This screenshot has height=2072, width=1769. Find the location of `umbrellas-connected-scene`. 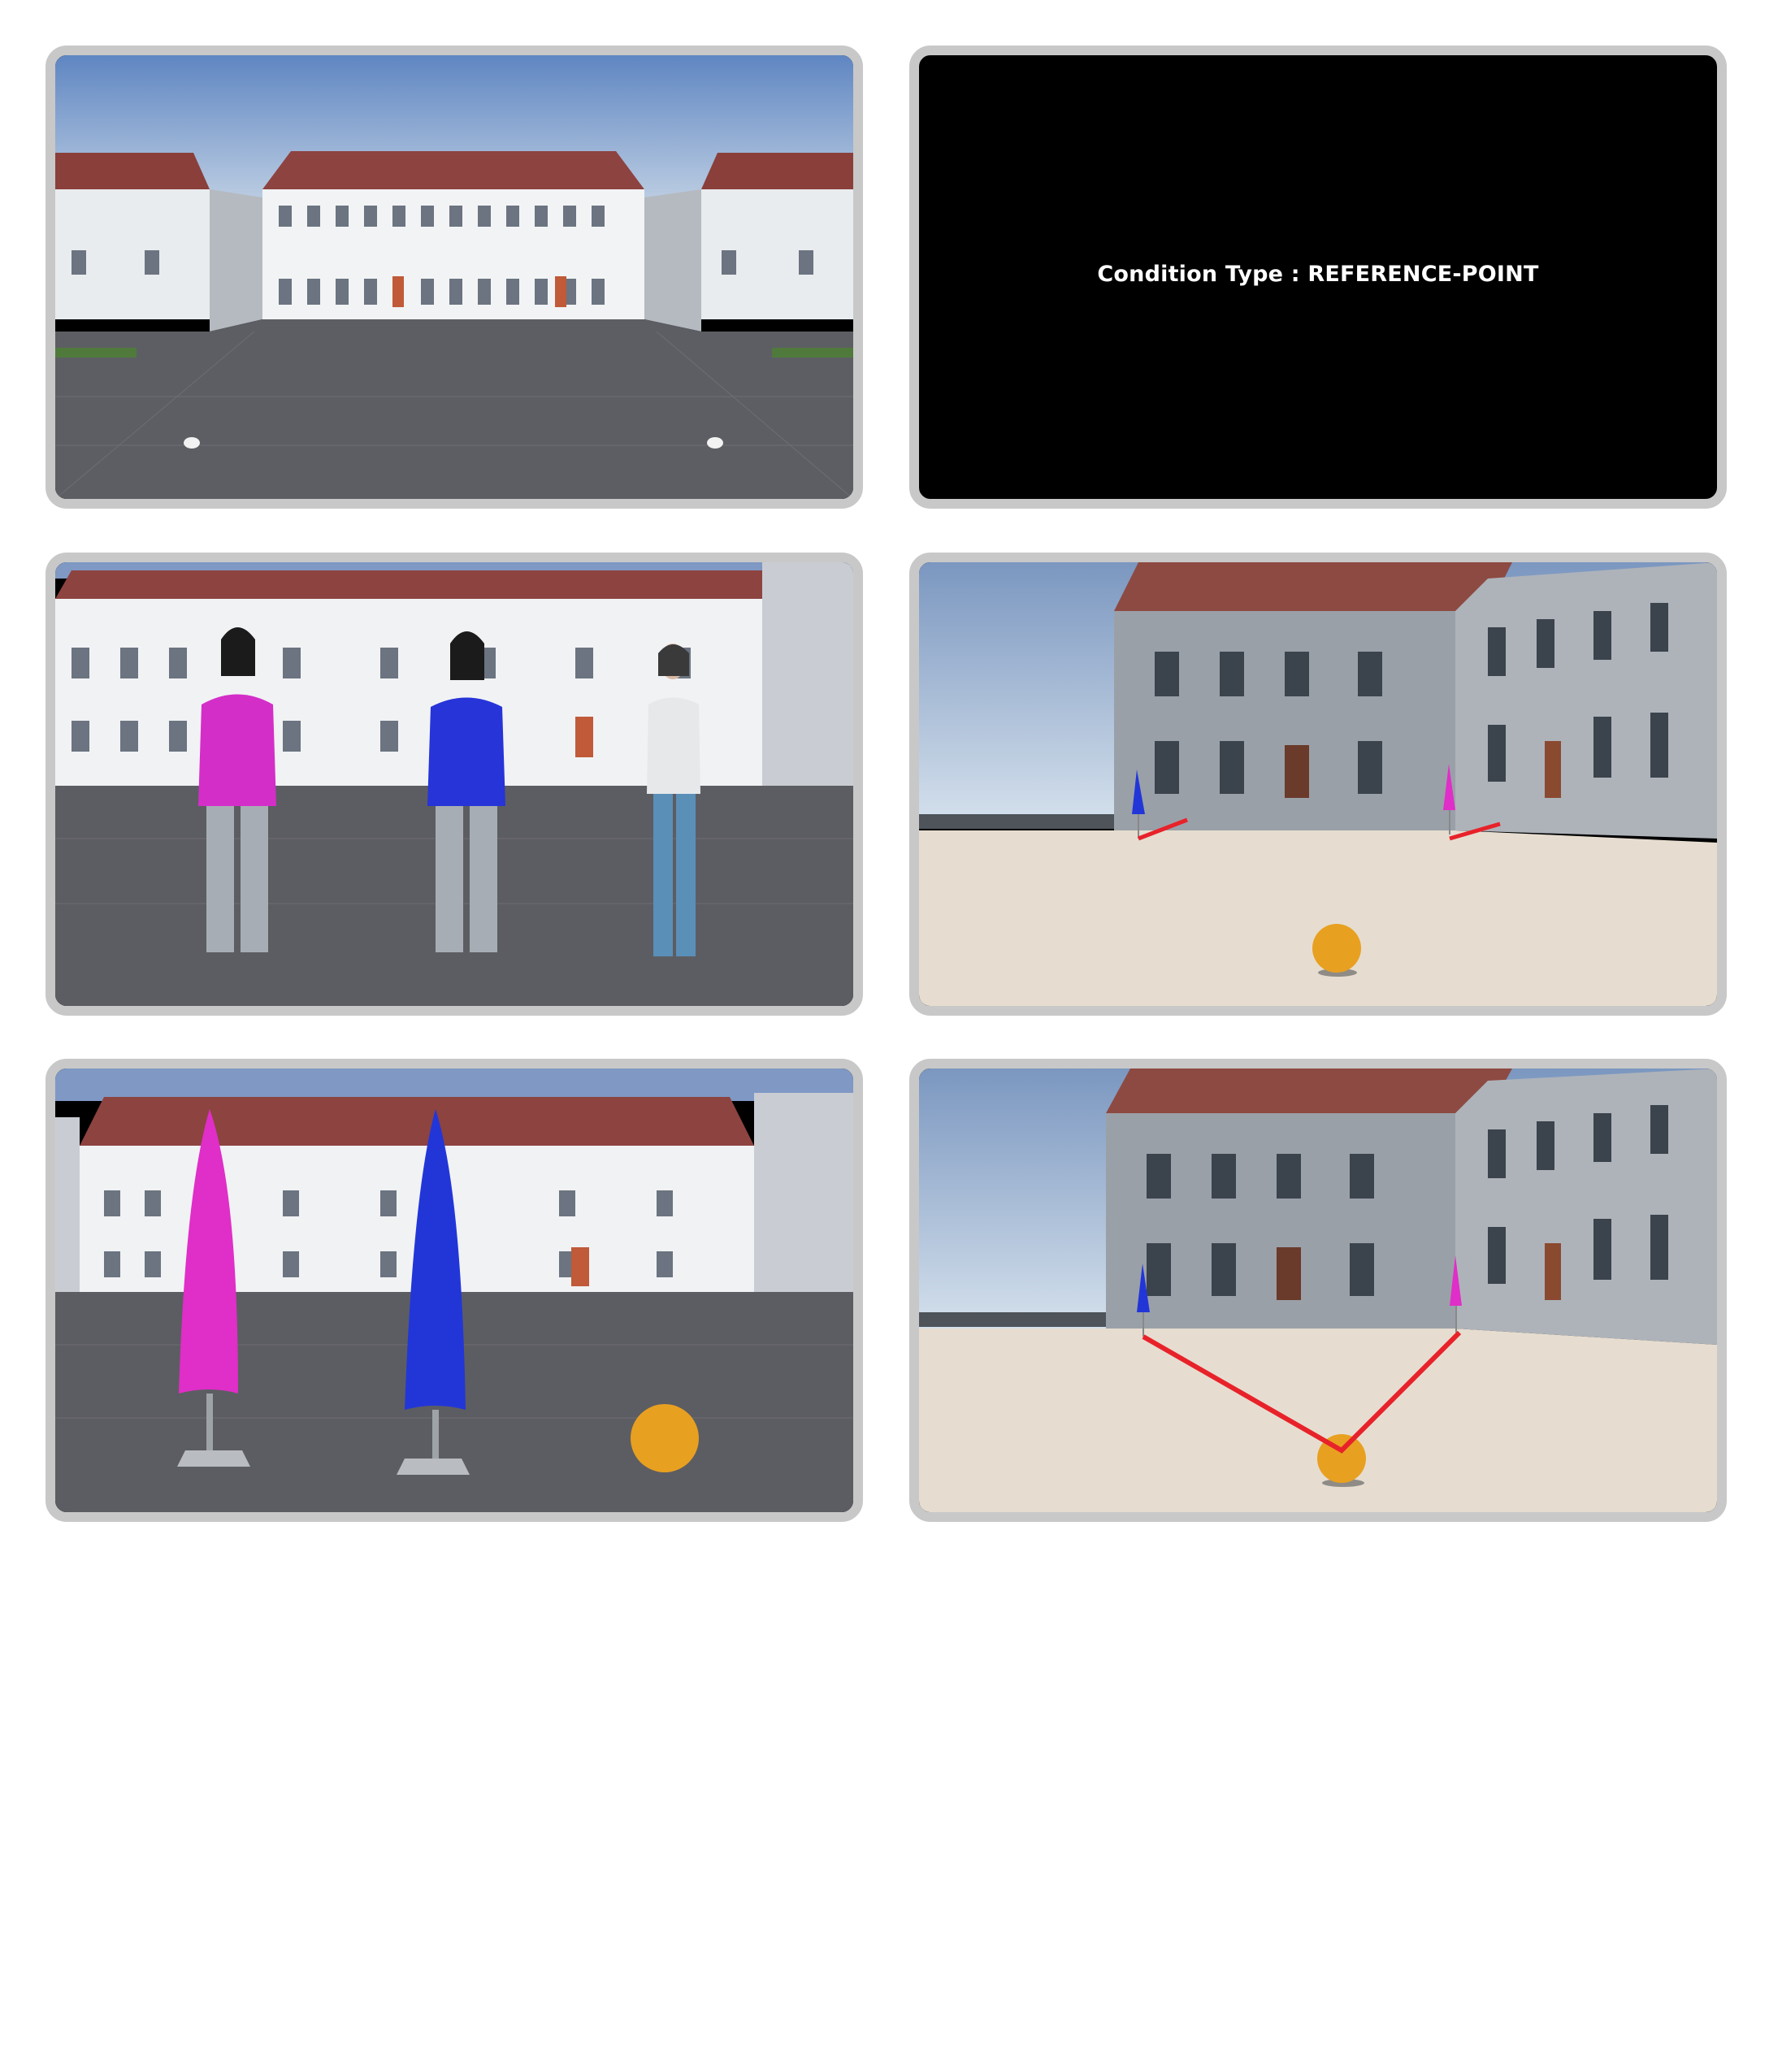

umbrellas-connected-scene is located at coordinates (1318, 1290).